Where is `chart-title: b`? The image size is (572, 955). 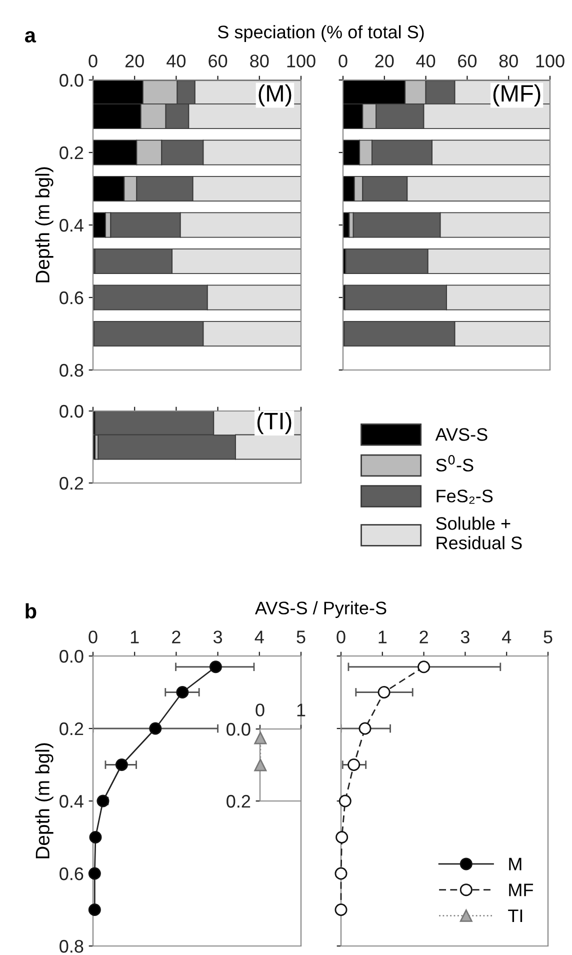 chart-title: b is located at coordinates (31, 611).